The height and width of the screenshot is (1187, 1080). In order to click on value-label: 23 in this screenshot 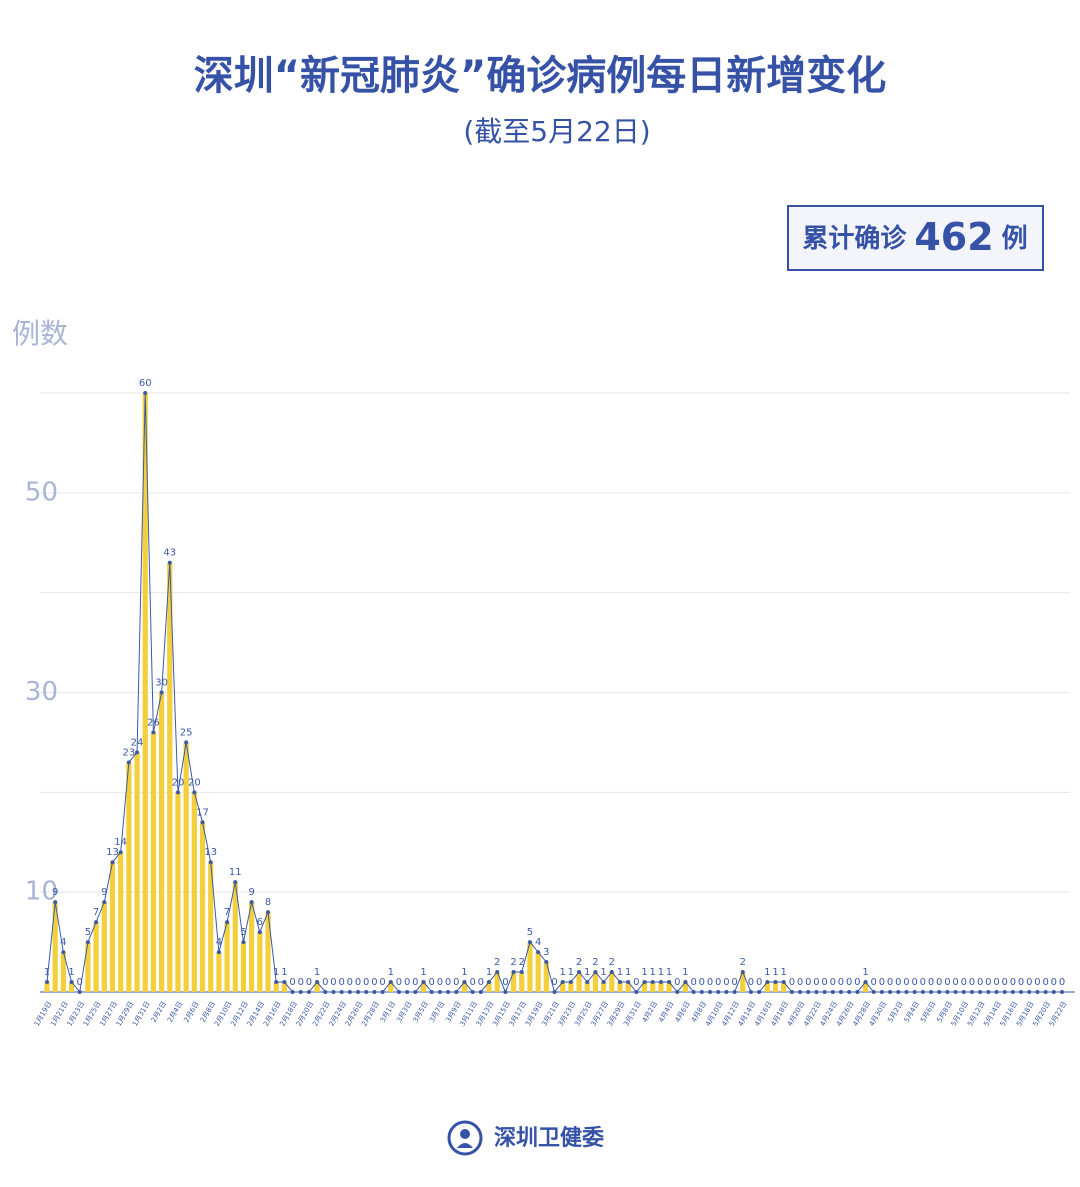, I will do `click(128, 752)`.